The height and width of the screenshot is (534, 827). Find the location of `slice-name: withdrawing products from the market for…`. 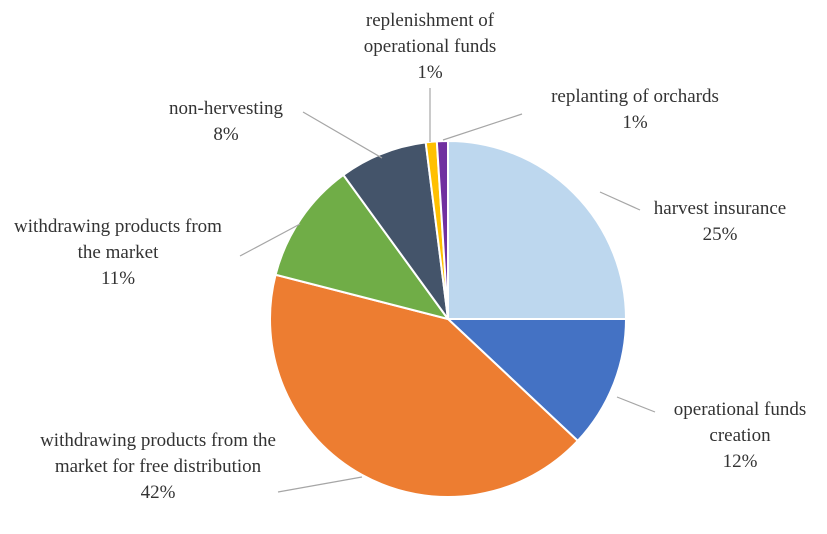

slice-name: withdrawing products from the market for… is located at coordinates (158, 453).